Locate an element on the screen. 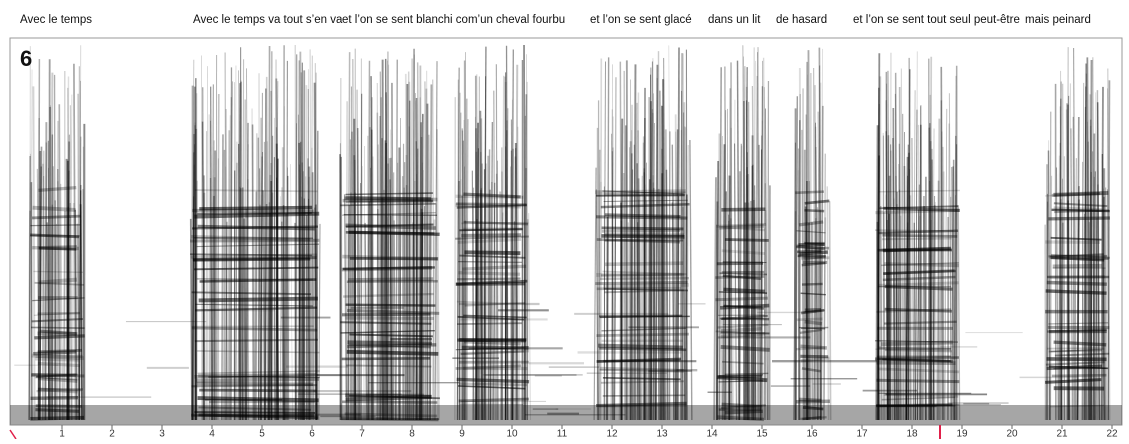  x-tick-label: 6 is located at coordinates (312, 434).